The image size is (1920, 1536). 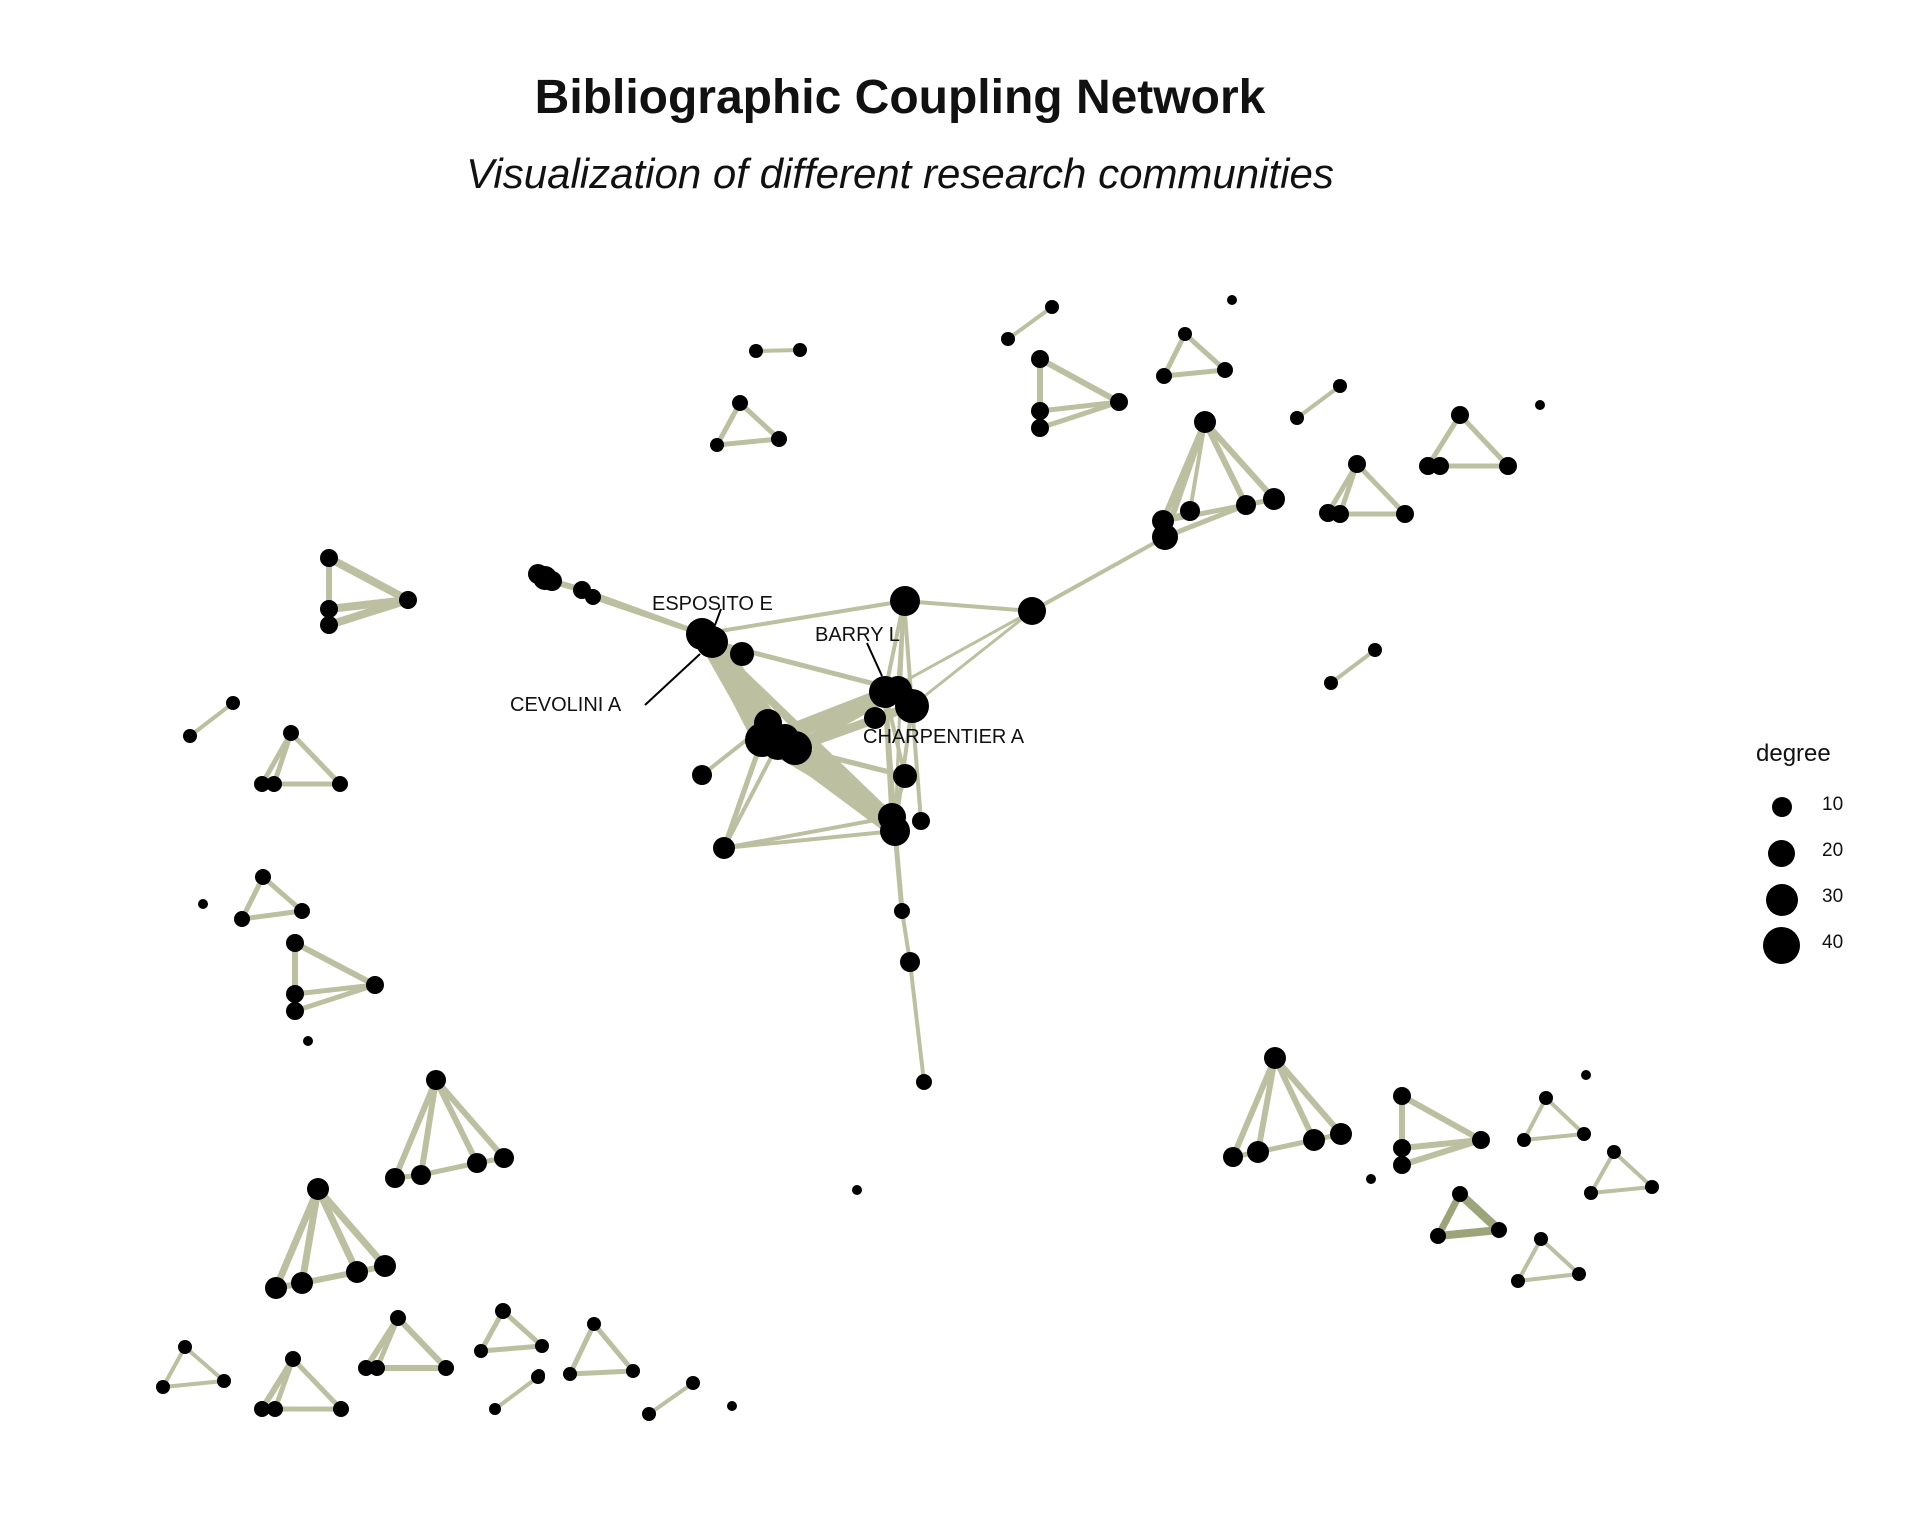 I want to click on degree-legend: degree 10 20 30 40, so click(x=1815, y=855).